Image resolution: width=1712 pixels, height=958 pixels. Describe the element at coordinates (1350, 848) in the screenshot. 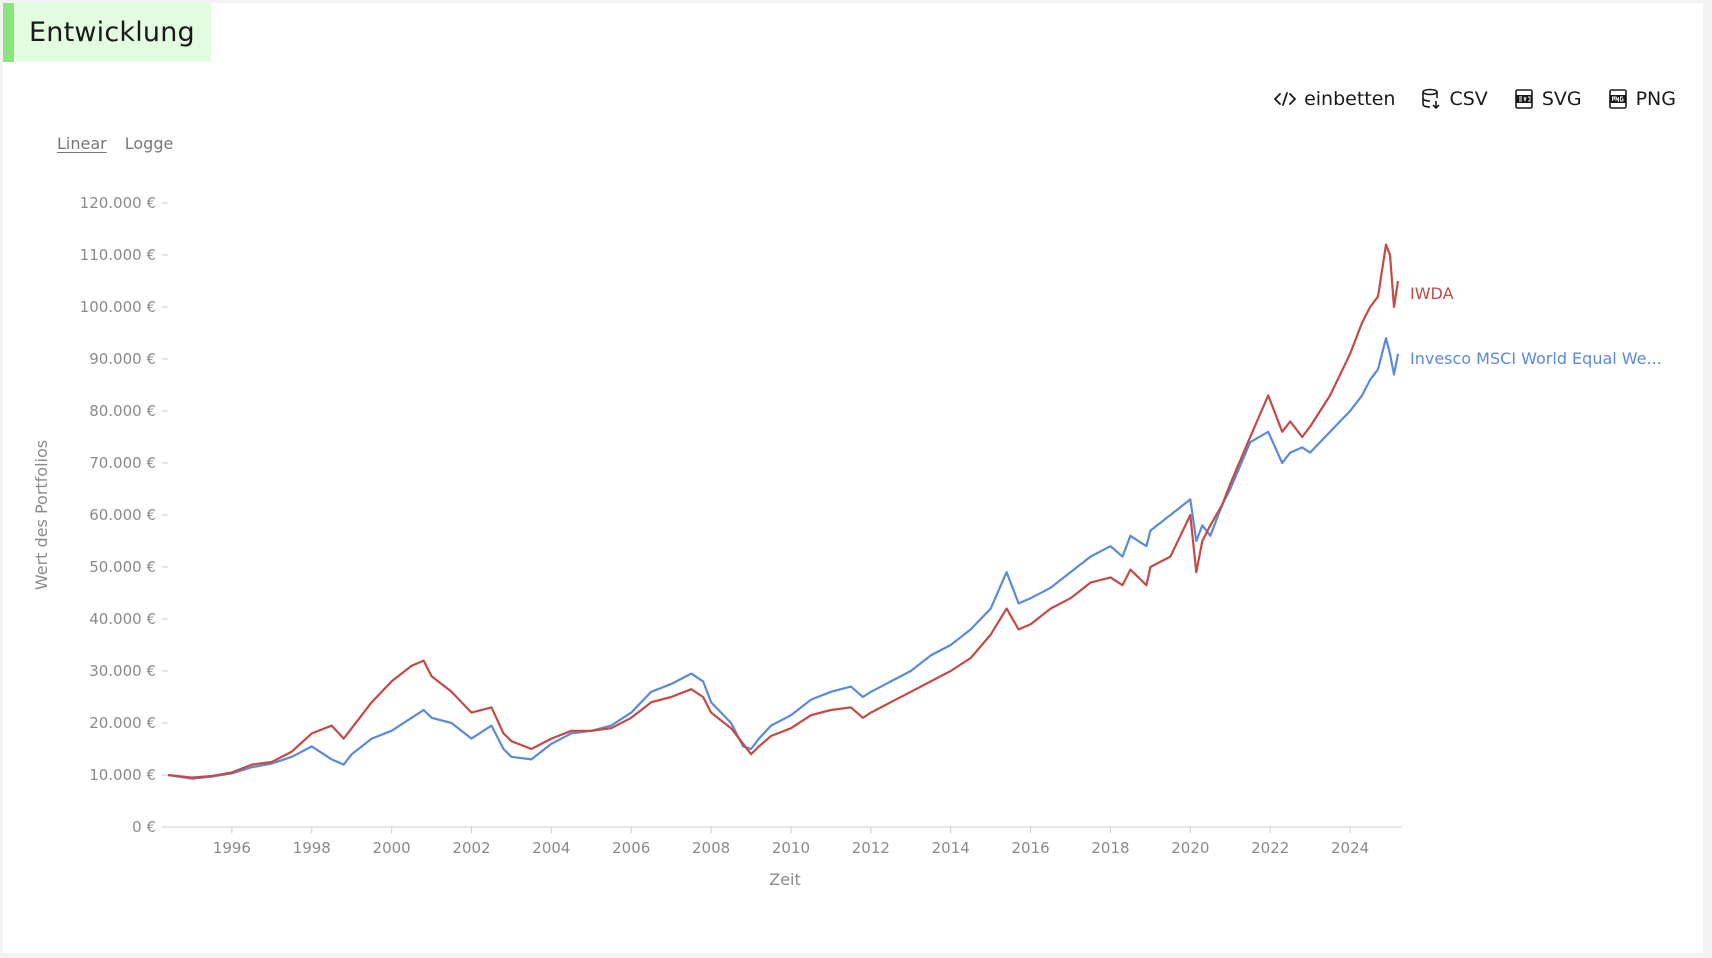

I see `x-tick-label: 2024` at that location.